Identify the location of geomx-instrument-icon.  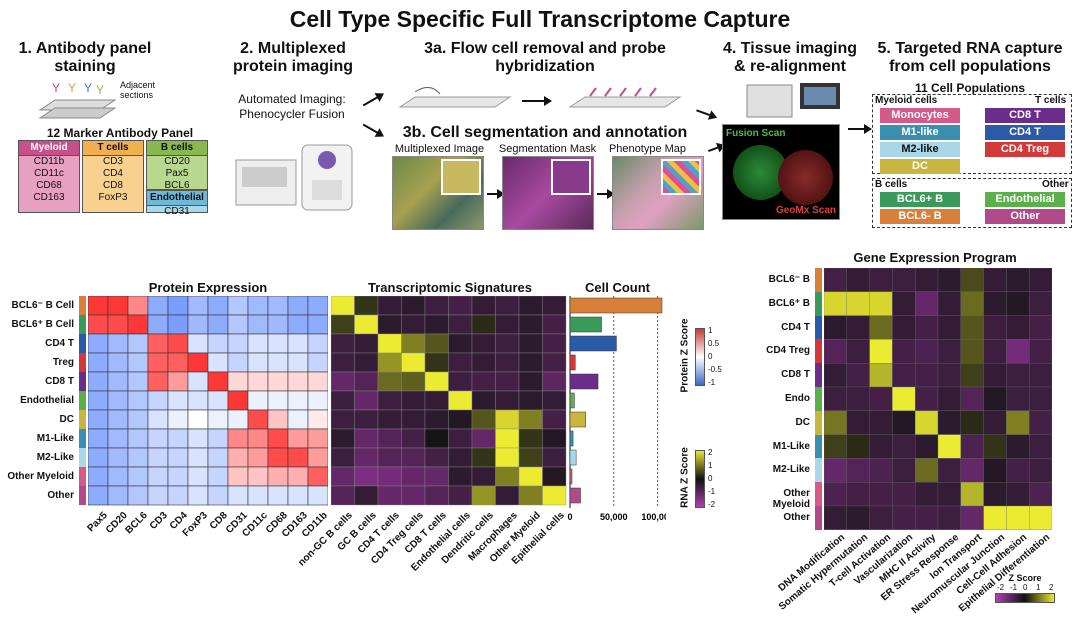
(793, 100).